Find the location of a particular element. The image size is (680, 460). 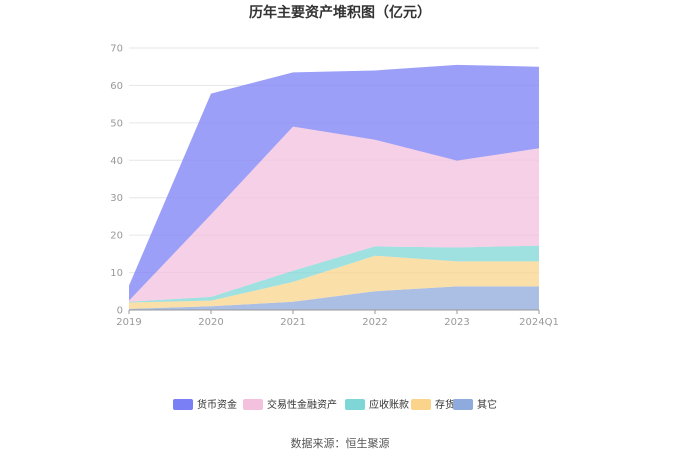

legend: 货币资金 交易性金融资产 应收账款 存货 其它 is located at coordinates (335, 404).